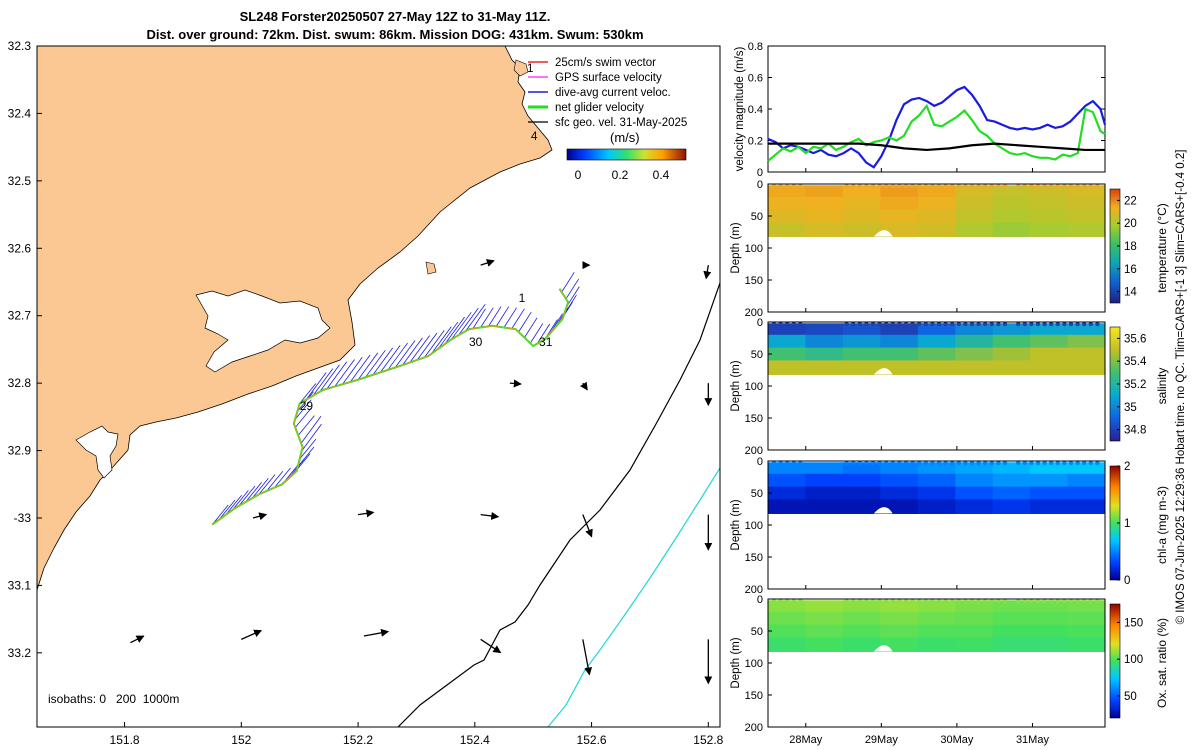 Image resolution: width=1200 pixels, height=750 pixels. I want to click on map-ytick-label-2: 32.5, so click(20, 181).